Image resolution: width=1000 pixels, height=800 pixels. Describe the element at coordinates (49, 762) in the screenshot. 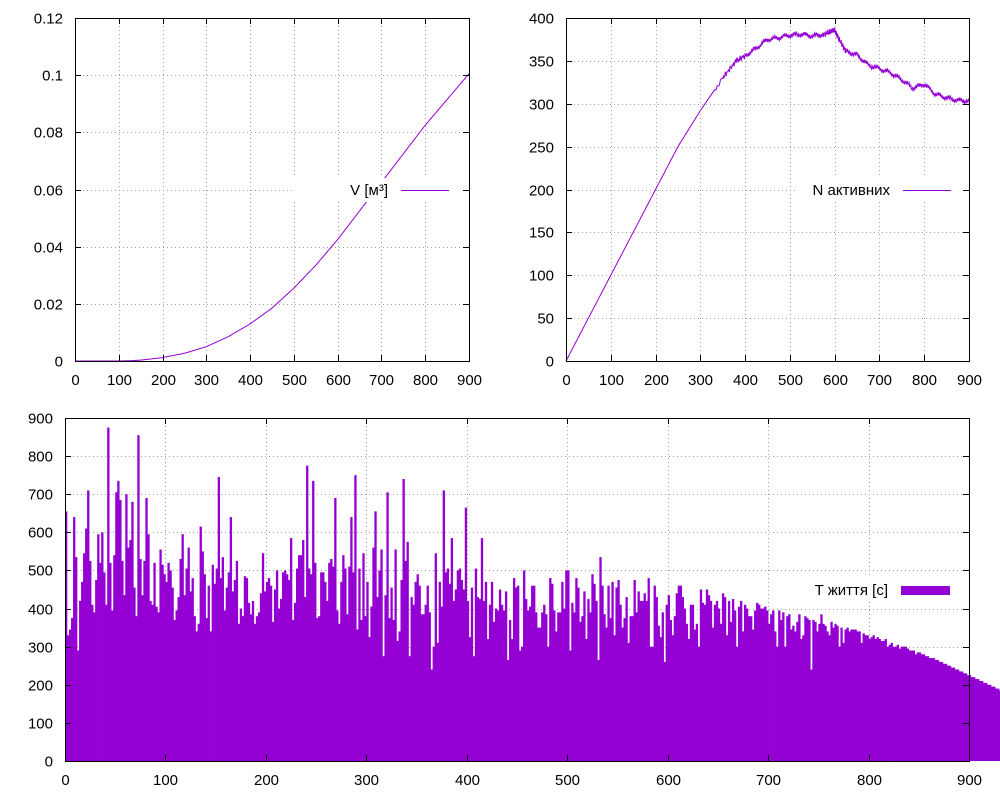

I see `lifetime-ytick-label-0: 0` at that location.